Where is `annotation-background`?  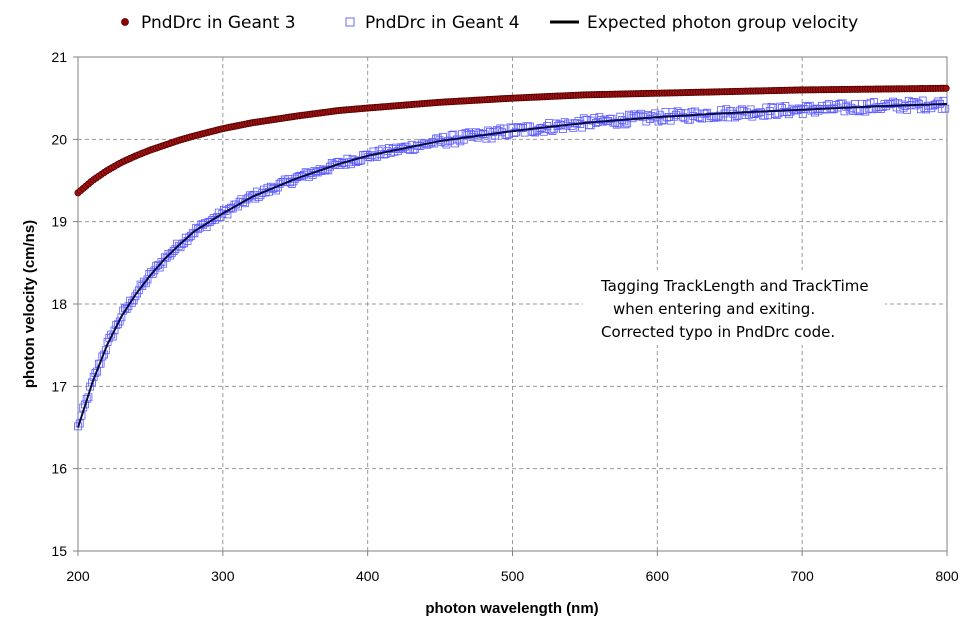
annotation-background is located at coordinates (734, 307).